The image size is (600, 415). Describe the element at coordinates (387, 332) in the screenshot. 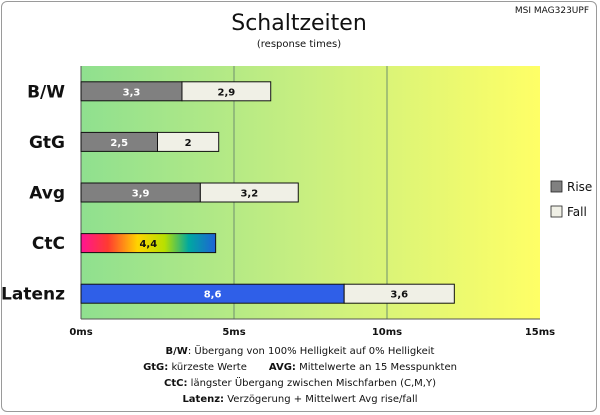

I see `x-tick-label-10: 10ms` at that location.